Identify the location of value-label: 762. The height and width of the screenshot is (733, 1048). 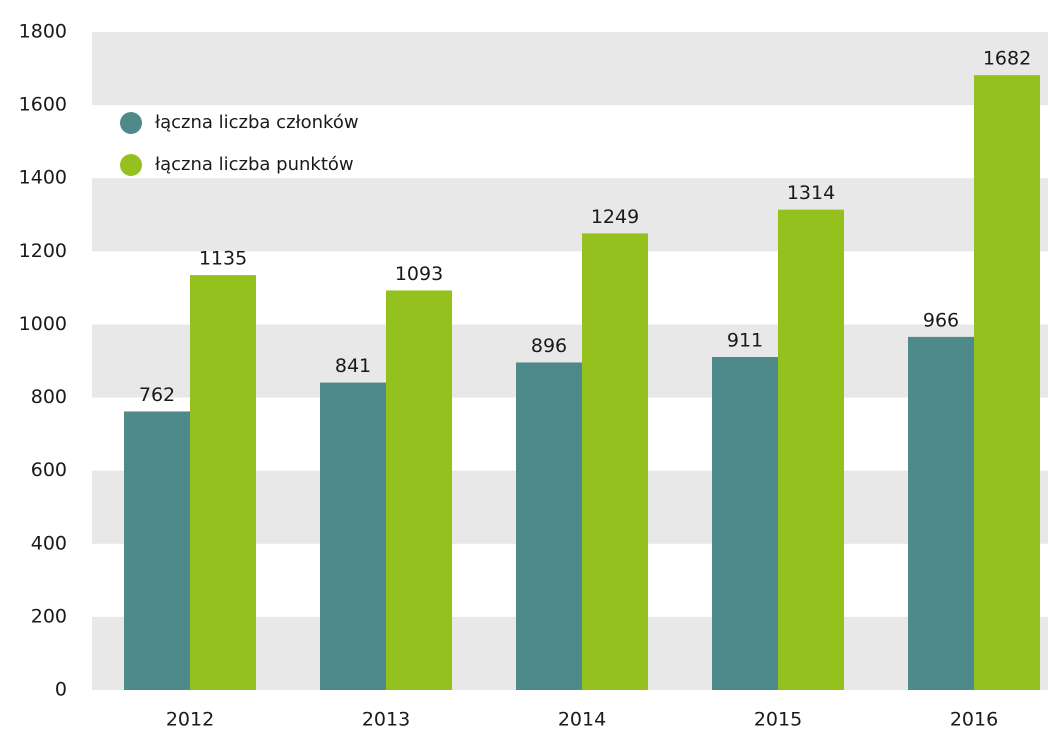
(157, 395).